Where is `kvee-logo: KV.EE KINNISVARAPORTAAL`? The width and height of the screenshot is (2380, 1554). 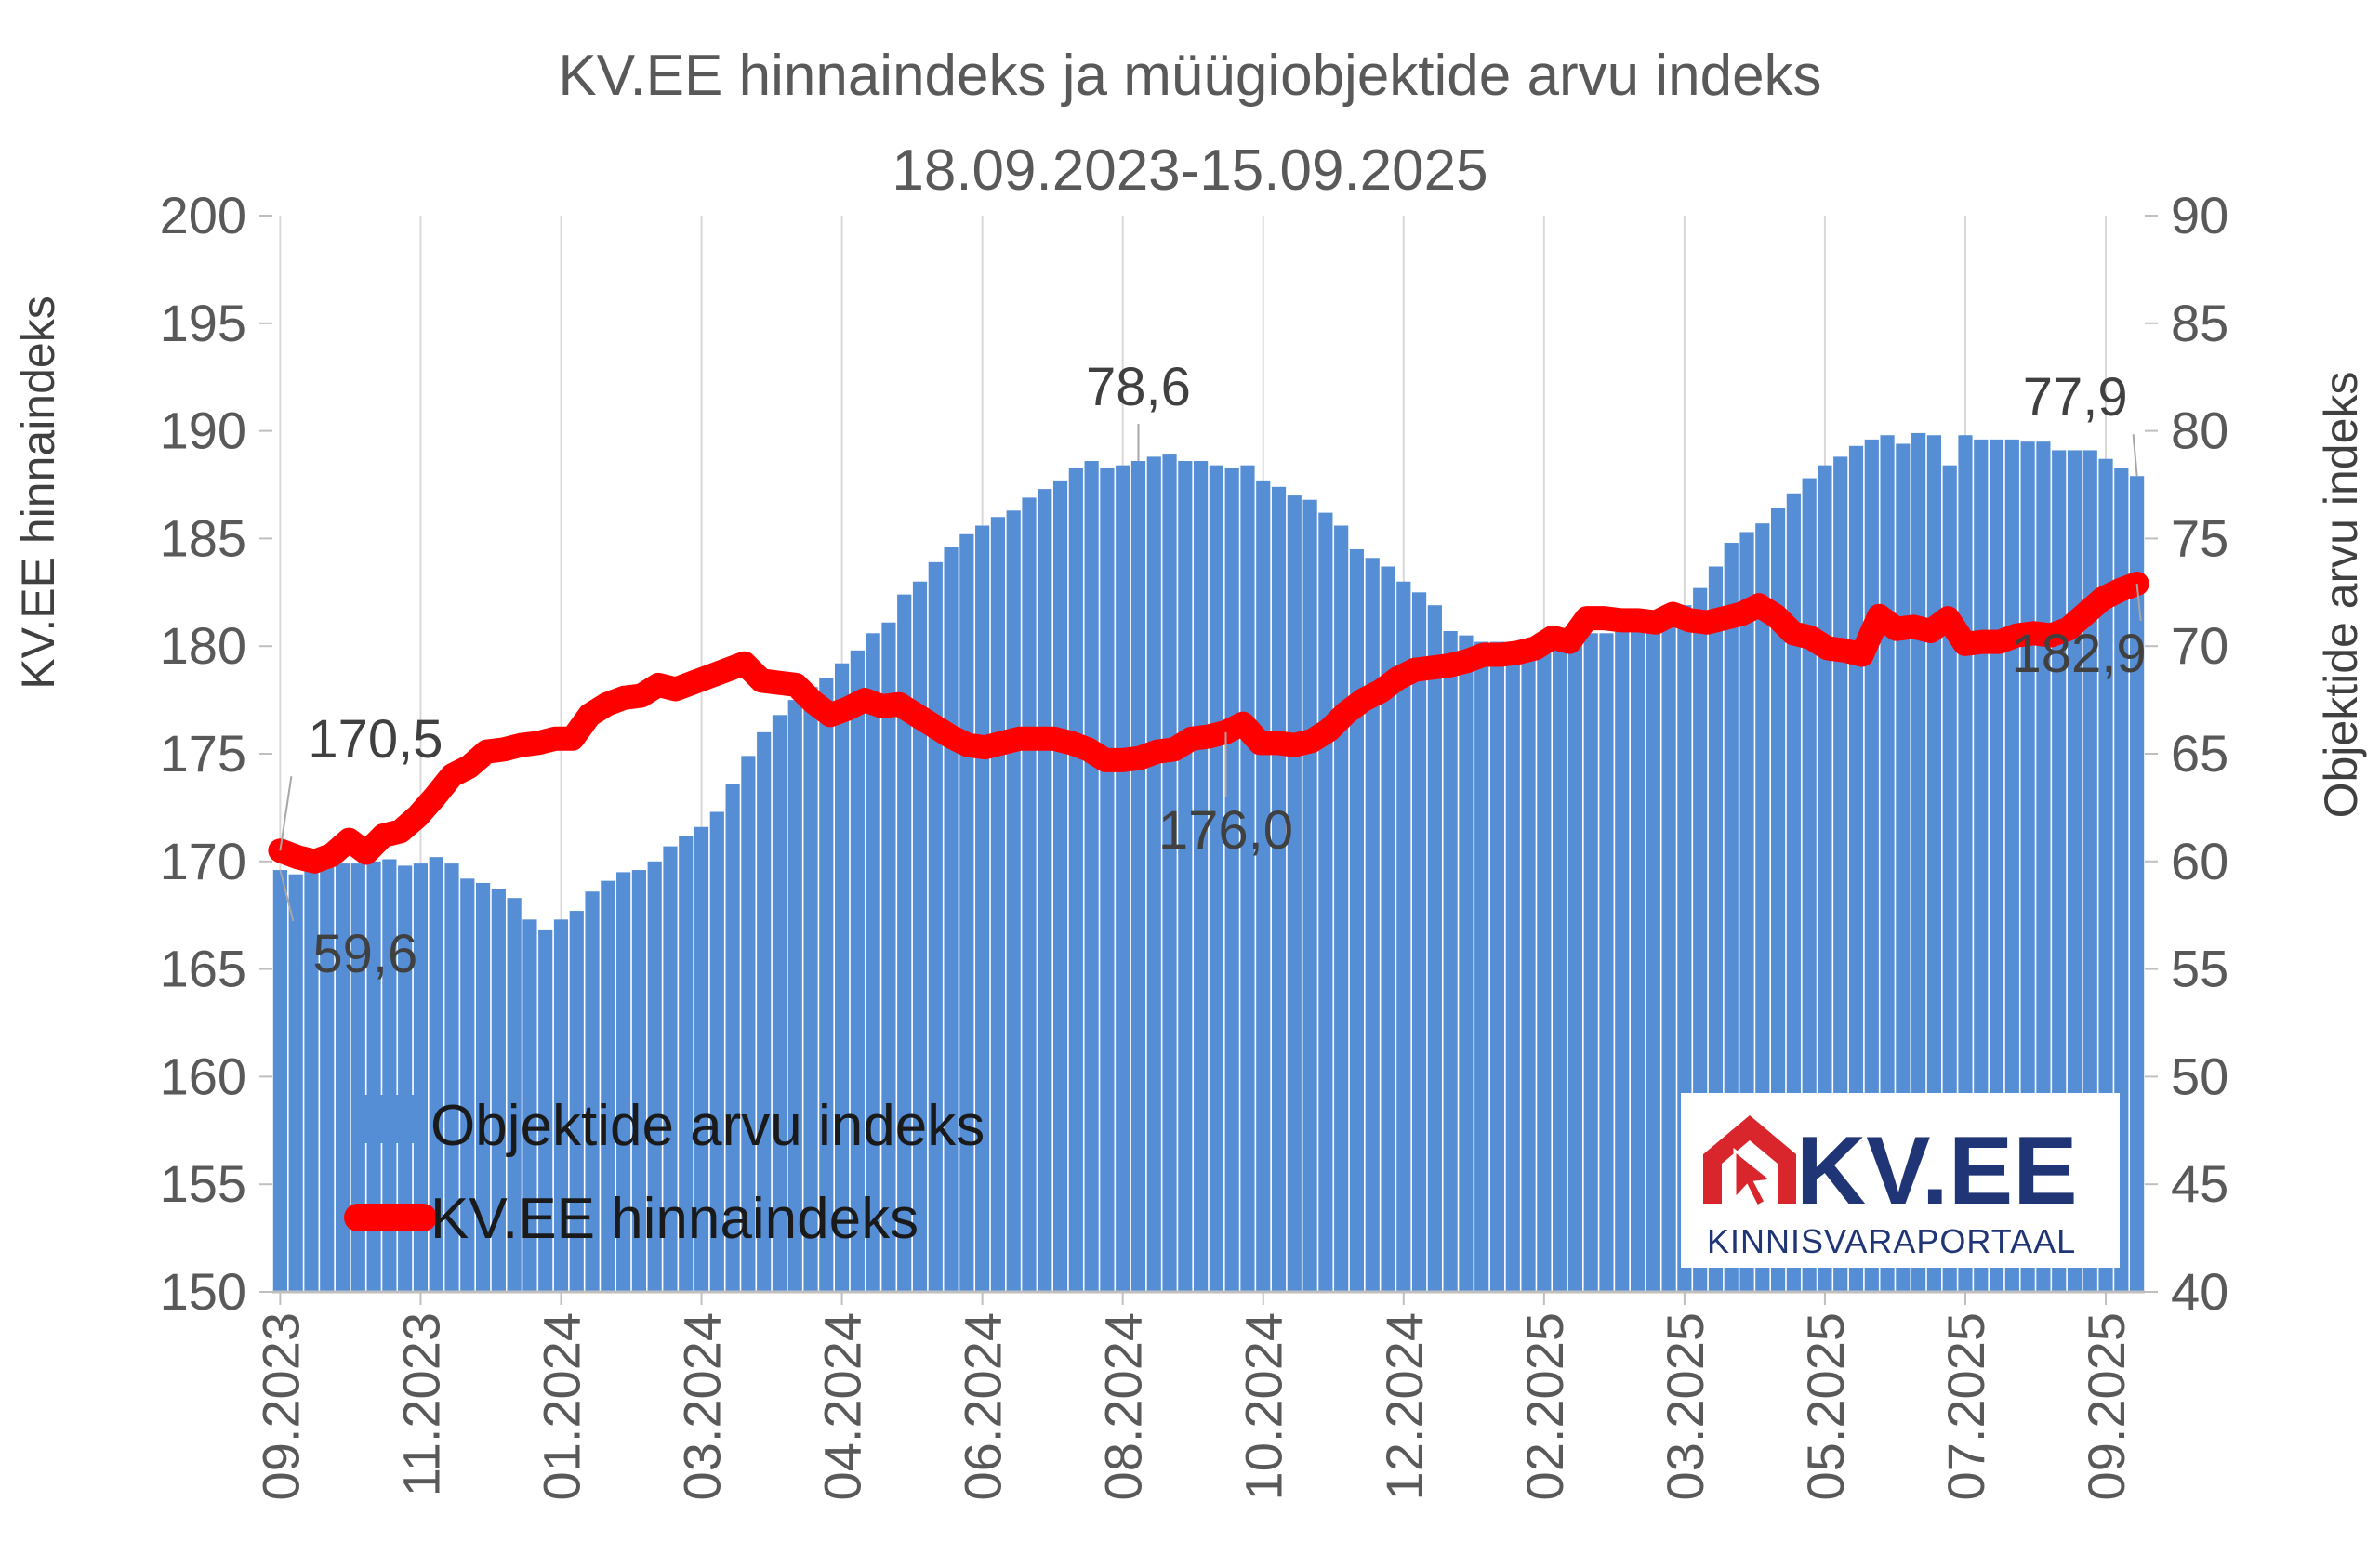
kvee-logo: KV.EE KINNISVARAPORTAAL is located at coordinates (1900, 1180).